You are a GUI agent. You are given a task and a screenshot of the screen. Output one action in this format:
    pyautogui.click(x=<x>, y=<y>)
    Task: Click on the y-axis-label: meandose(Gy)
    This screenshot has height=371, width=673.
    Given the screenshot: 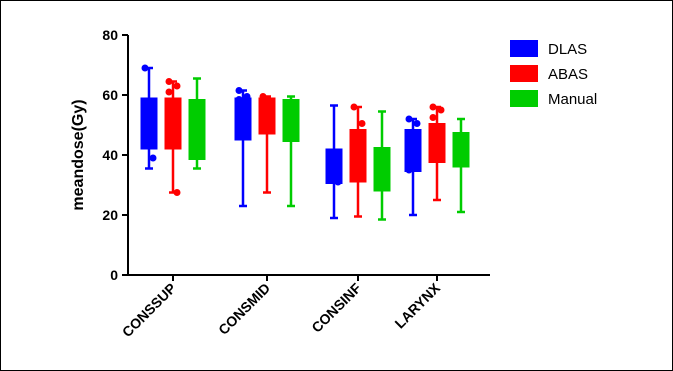 What is the action you would take?
    pyautogui.click(x=78, y=154)
    